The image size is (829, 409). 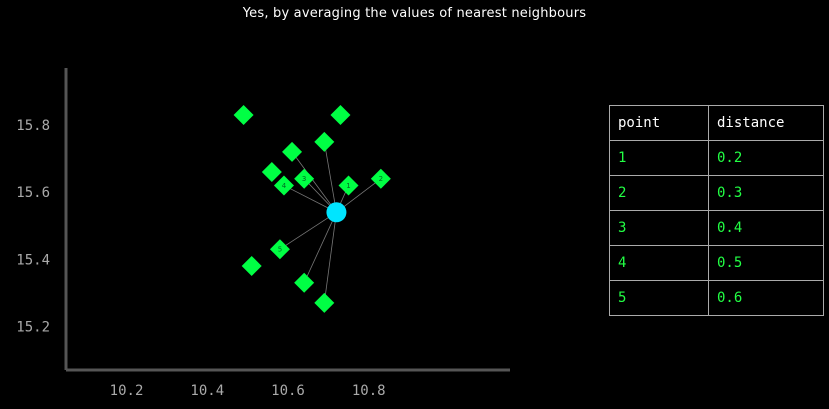 I want to click on cell-point: 2, so click(x=659, y=193).